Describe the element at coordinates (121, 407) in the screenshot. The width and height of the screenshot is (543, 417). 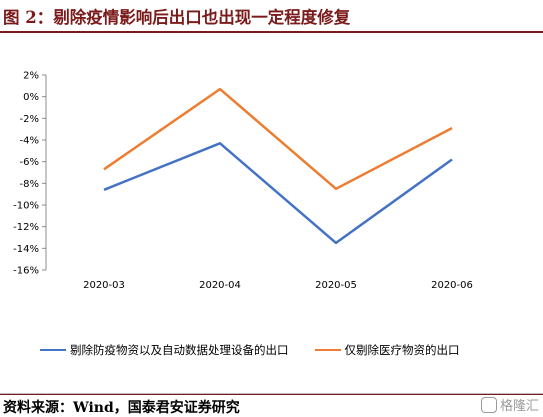
I see `source-note: 资料来源：Wind，国泰君安证券研究` at that location.